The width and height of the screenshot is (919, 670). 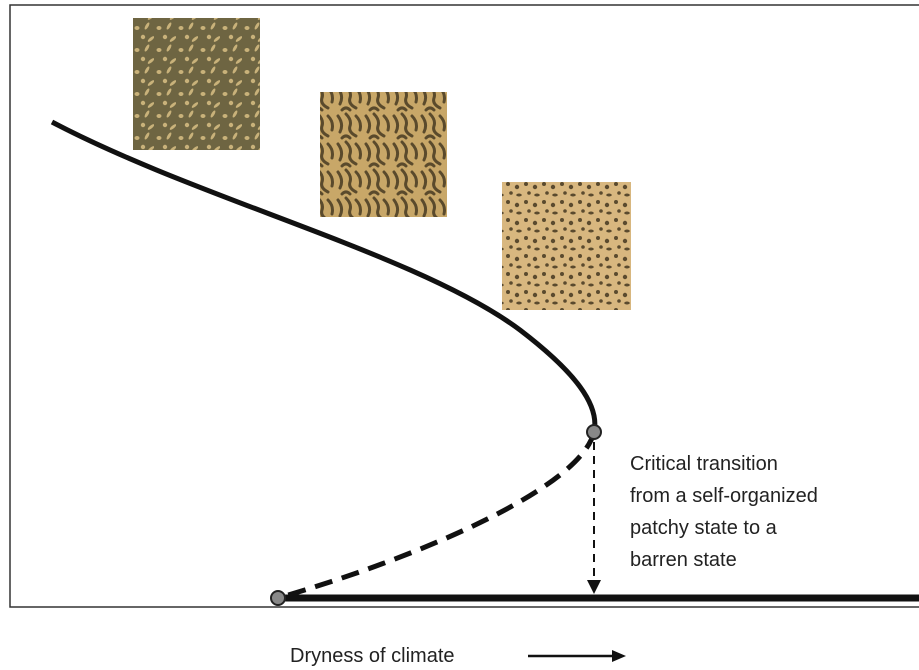 I want to click on annotation-line: from a self-organized, so click(x=724, y=496).